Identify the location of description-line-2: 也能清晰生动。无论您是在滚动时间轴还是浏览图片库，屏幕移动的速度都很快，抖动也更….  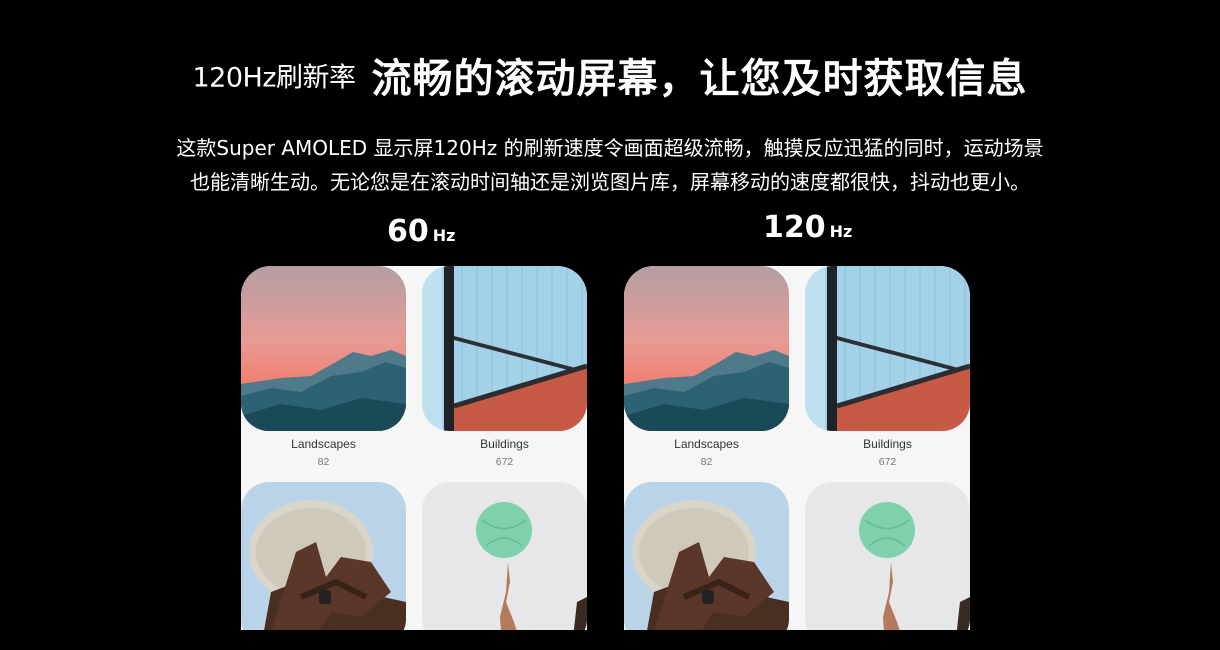
(610, 182).